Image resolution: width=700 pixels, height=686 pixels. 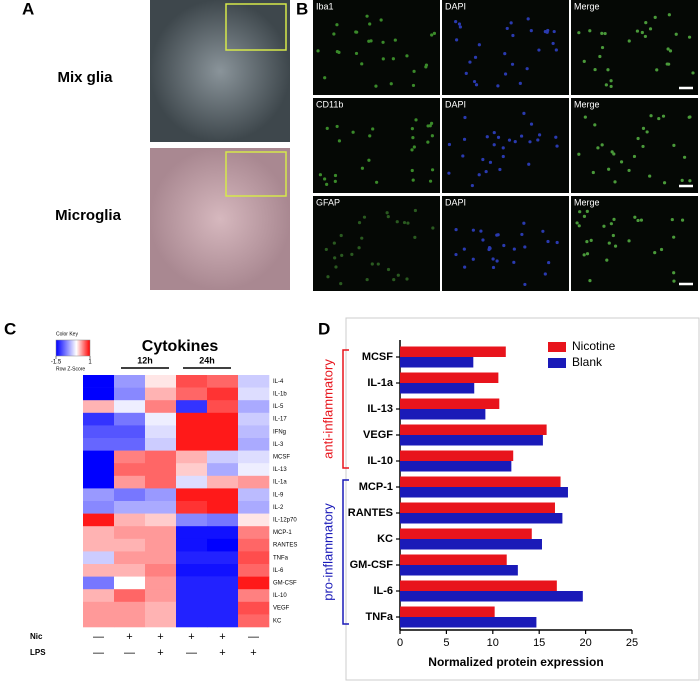 I want to click on category-label: TNFa, so click(x=380, y=617).